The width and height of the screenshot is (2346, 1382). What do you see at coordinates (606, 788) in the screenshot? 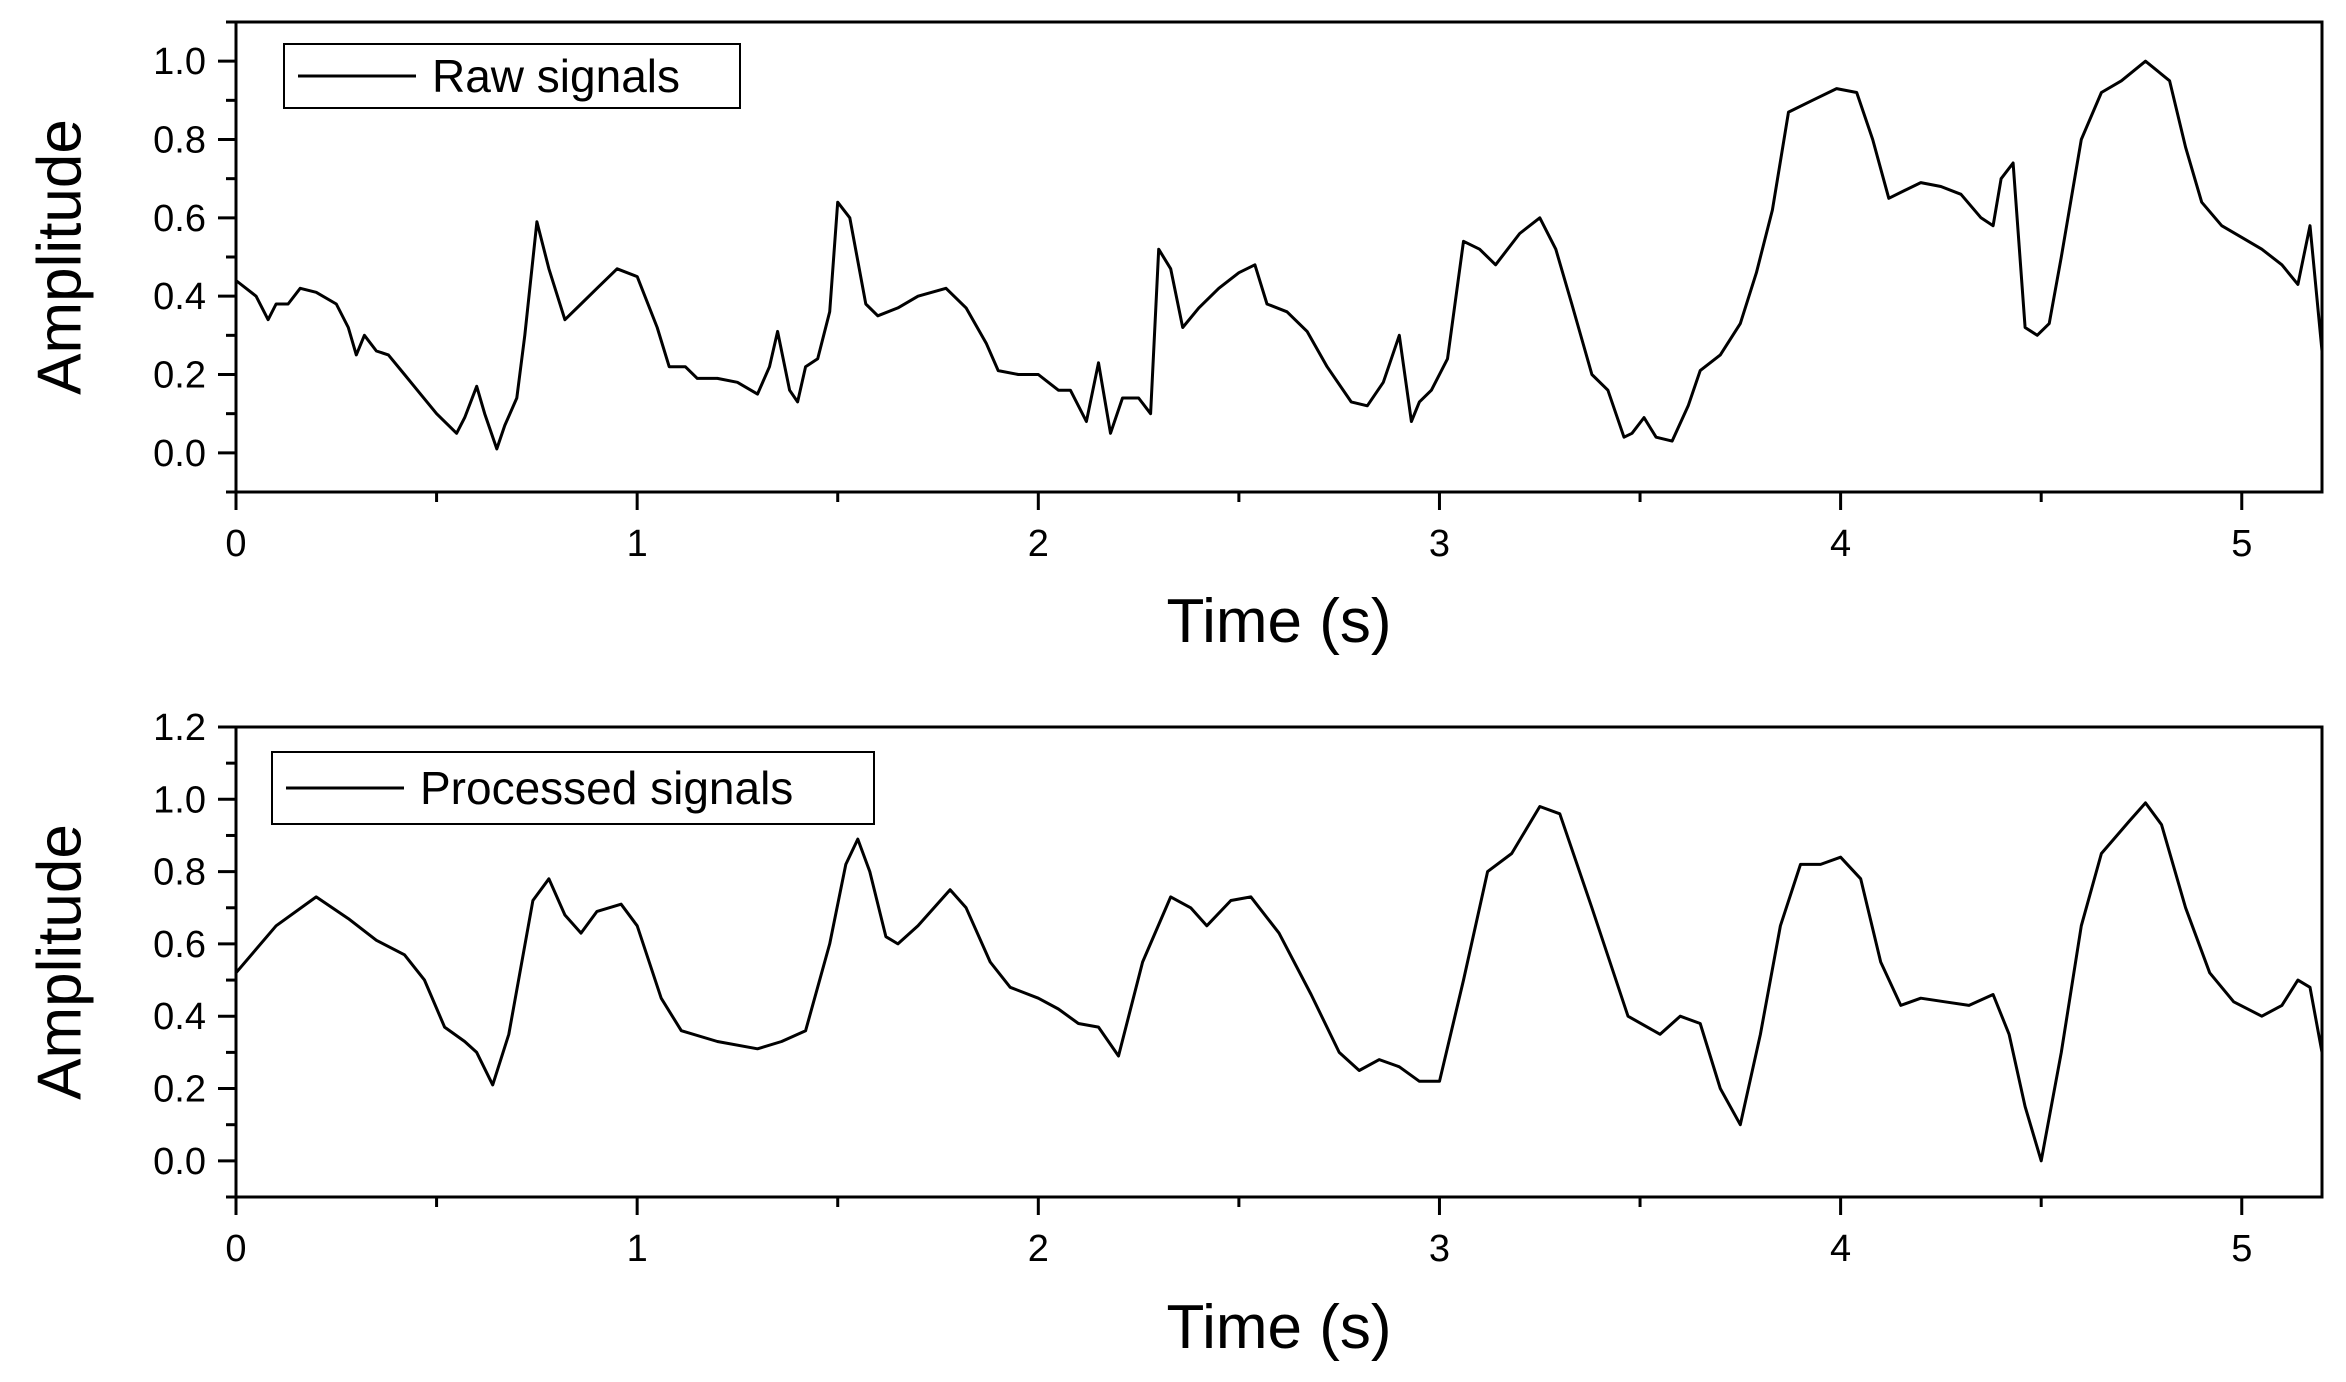
I see `legend-label: Processed signals` at bounding box center [606, 788].